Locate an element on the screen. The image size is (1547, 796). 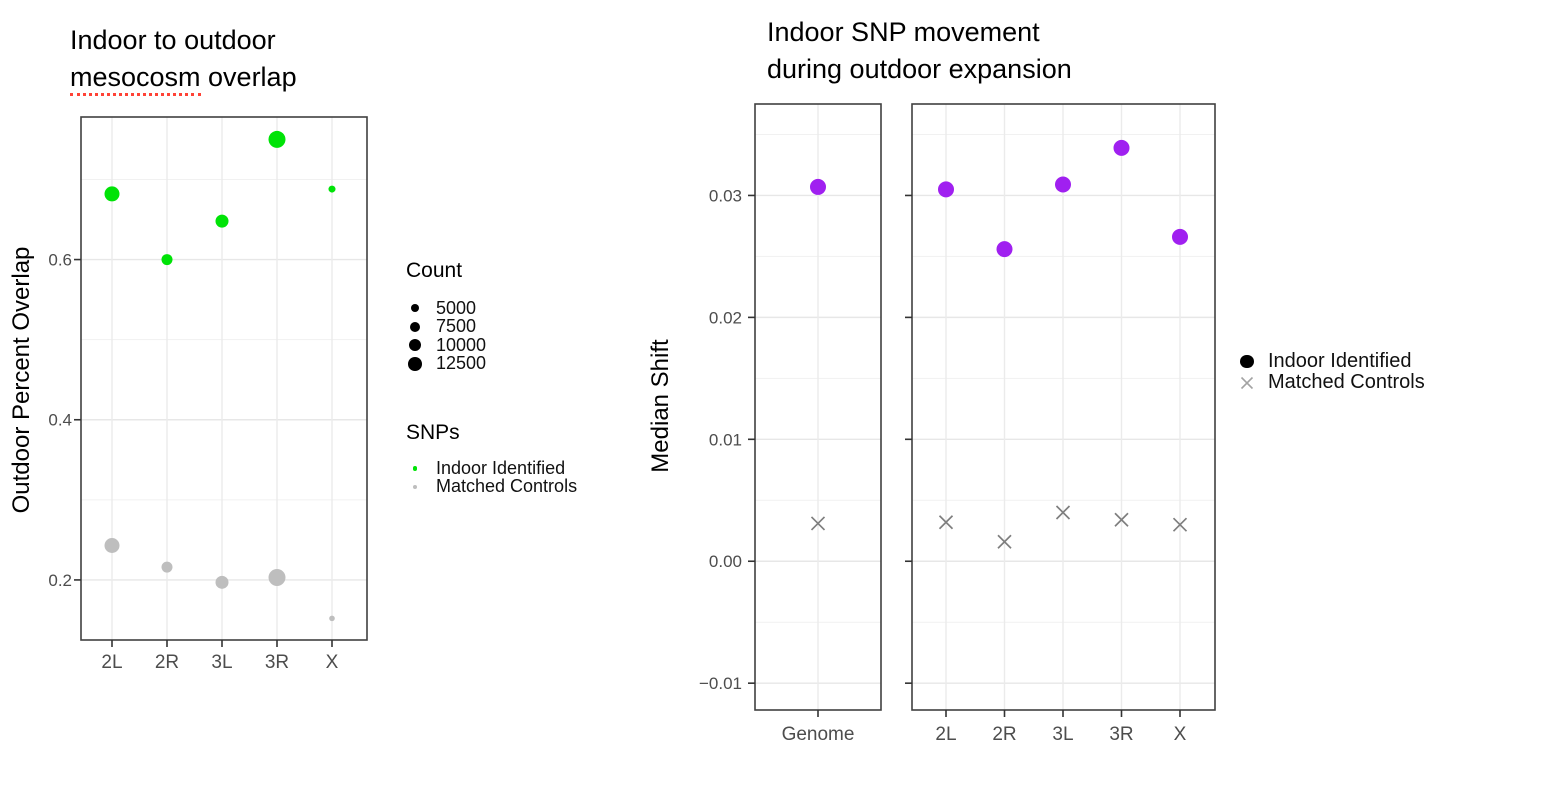
genome-panel: Genome 0.03 0.02 0.01 0.00 −0.01 is located at coordinates (790, 424).